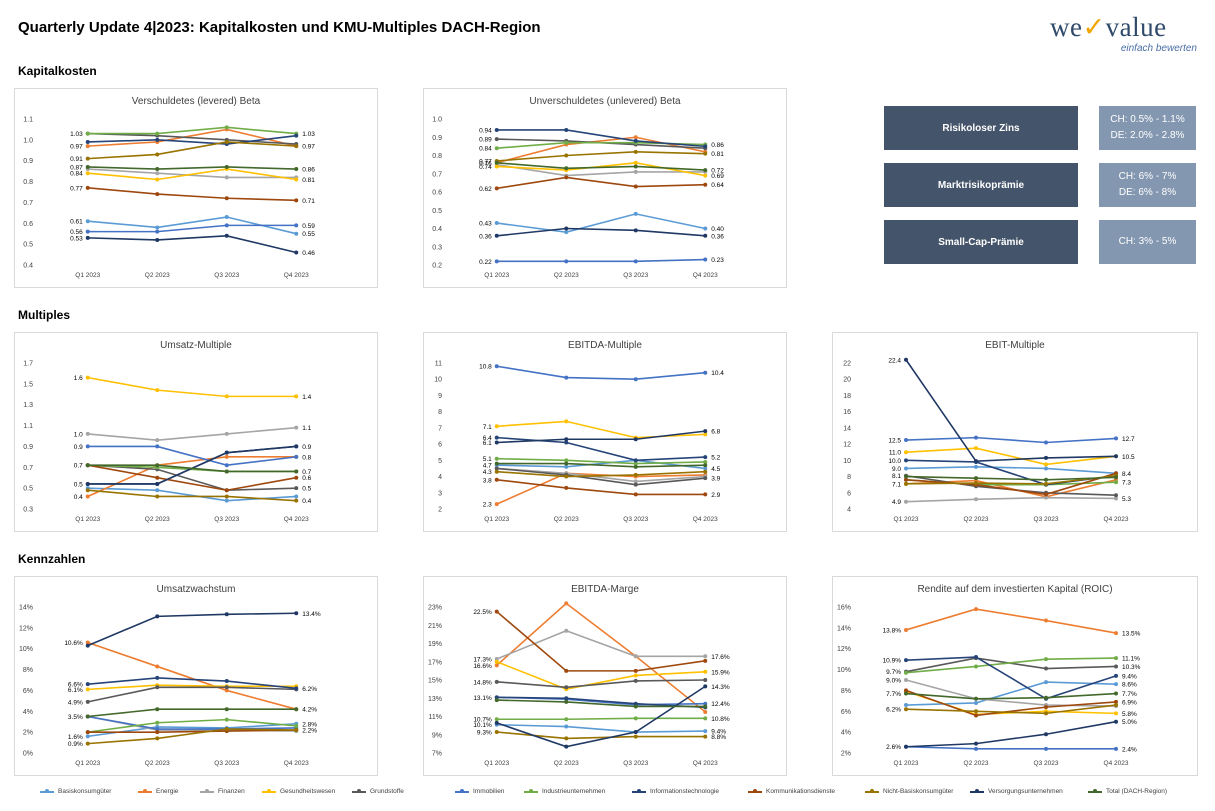 The height and width of the screenshot is (811, 1215). I want to click on data-label: 9.4%, so click(718, 732).